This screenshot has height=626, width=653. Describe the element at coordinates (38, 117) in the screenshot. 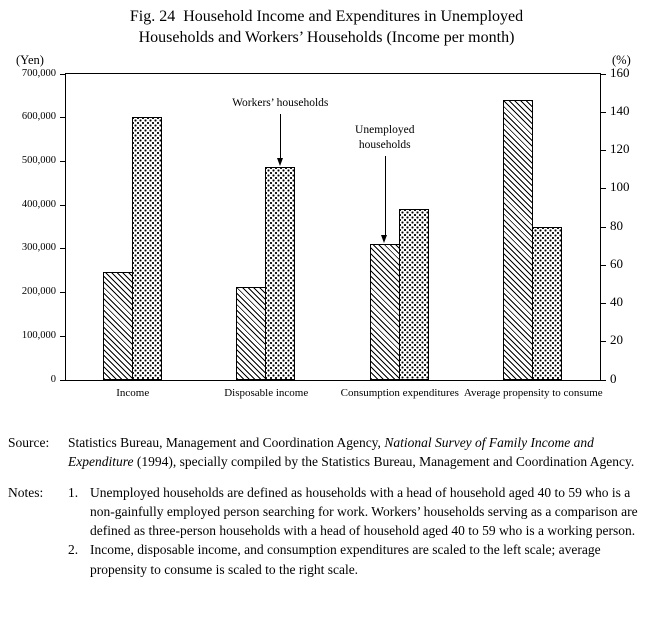

I see `left-axis-tick-label: 600,000` at that location.